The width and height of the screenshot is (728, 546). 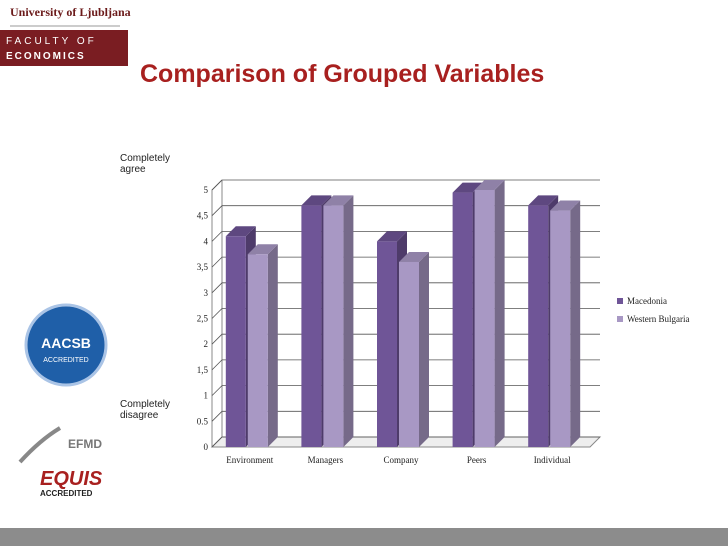 What do you see at coordinates (405, 185) in the screenshot?
I see `grid-line` at bounding box center [405, 185].